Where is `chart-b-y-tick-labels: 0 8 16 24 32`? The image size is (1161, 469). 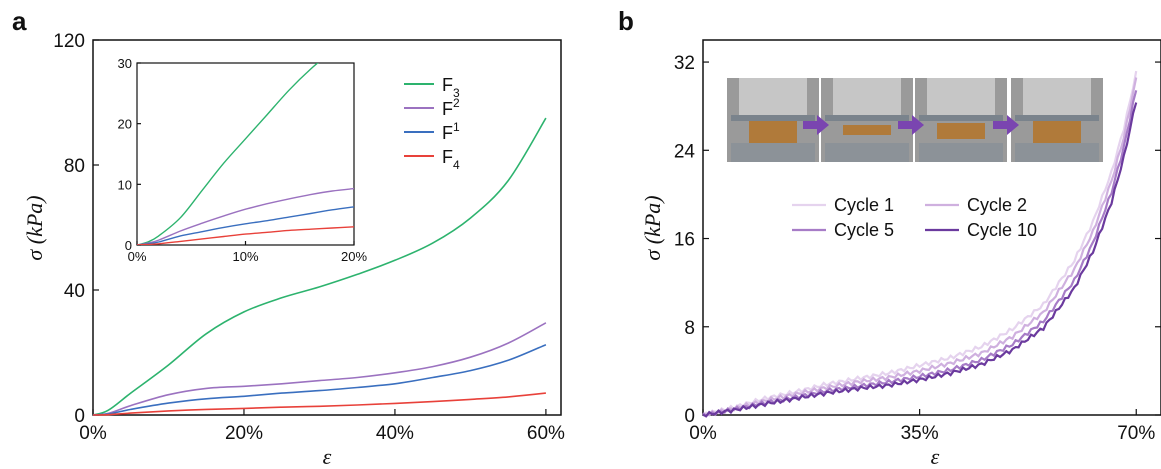
chart-b-y-tick-labels: 0 8 16 24 32 is located at coordinates (685, 240).